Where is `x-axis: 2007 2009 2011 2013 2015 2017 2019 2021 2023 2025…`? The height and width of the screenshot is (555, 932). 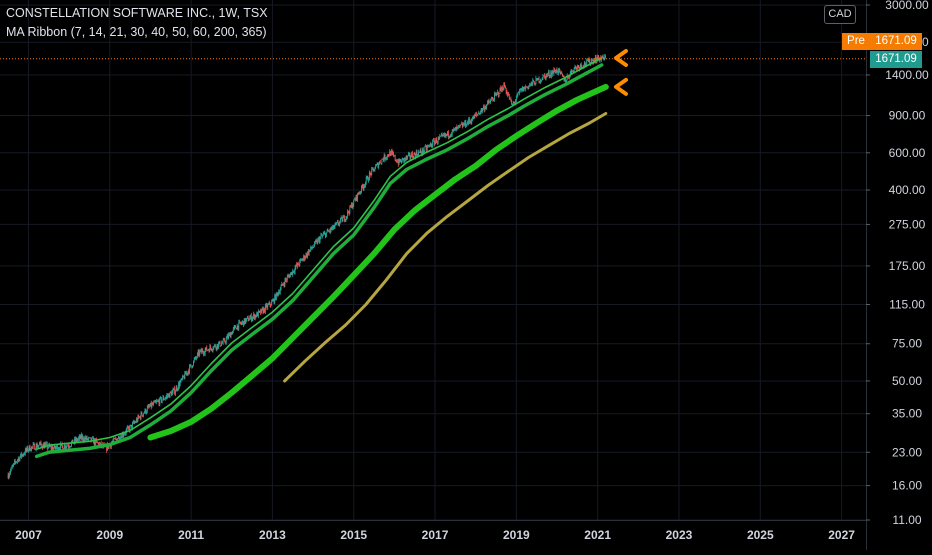
x-axis: 2007 2009 2011 2013 2015 2017 2019 2021 2023 2025… is located at coordinates (433, 531).